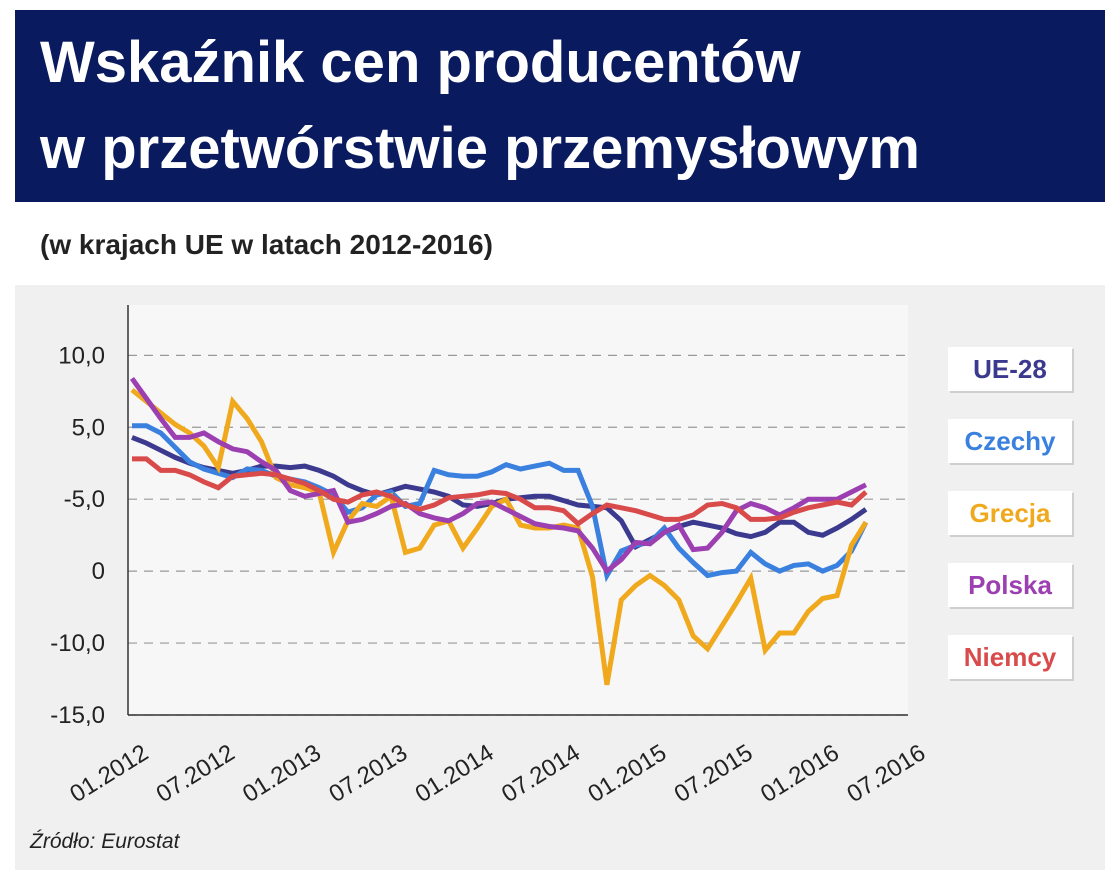 The width and height of the screenshot is (1120, 880). What do you see at coordinates (420, 62) in the screenshot?
I see `chart-title: Wskaźnik cen producentów` at bounding box center [420, 62].